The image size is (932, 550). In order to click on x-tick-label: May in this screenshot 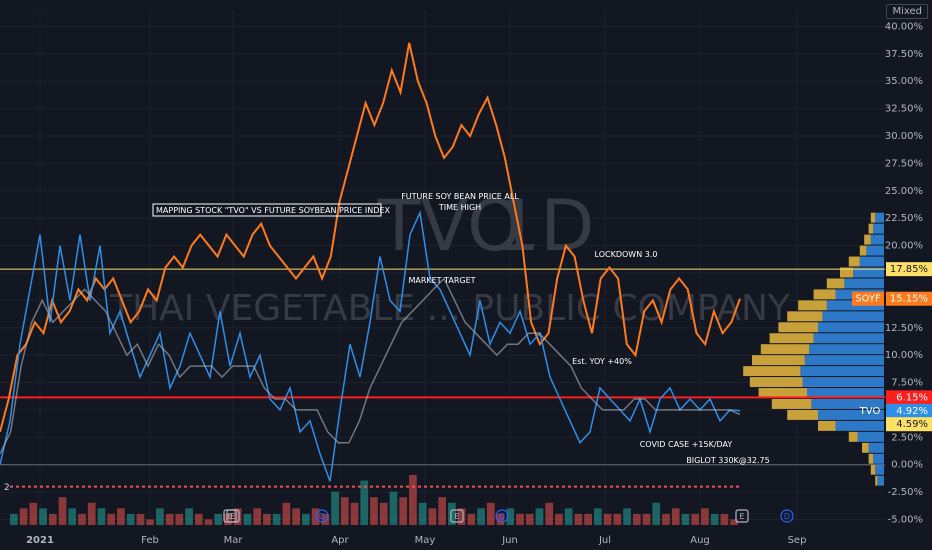, I will do `click(425, 540)`.